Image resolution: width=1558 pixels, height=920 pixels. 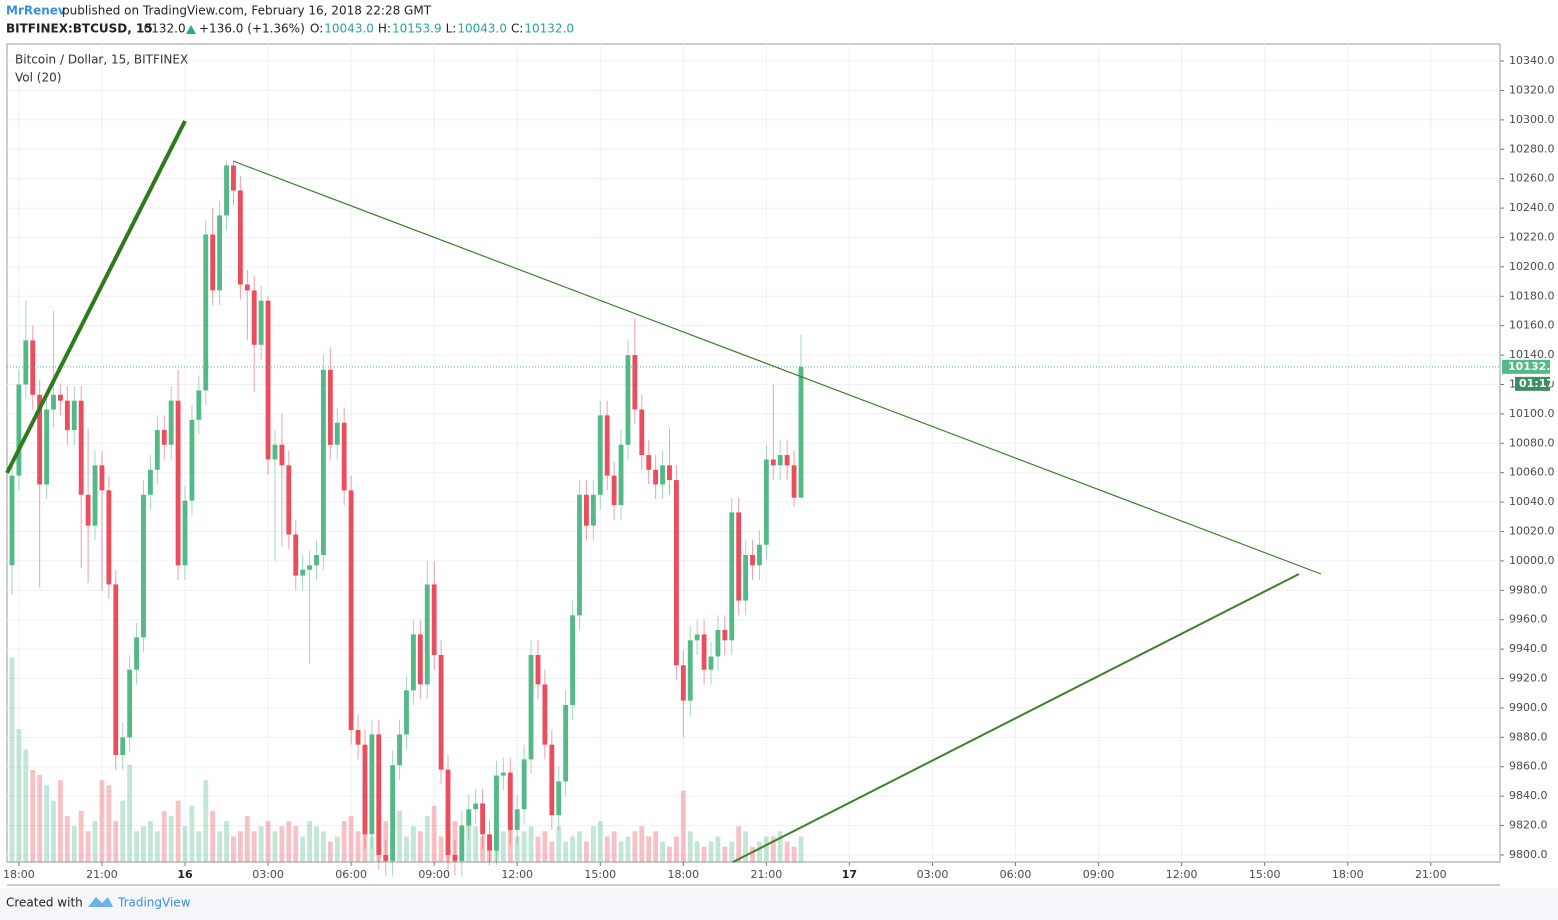 What do you see at coordinates (1431, 874) in the screenshot?
I see `x-tick-label: 21:00` at bounding box center [1431, 874].